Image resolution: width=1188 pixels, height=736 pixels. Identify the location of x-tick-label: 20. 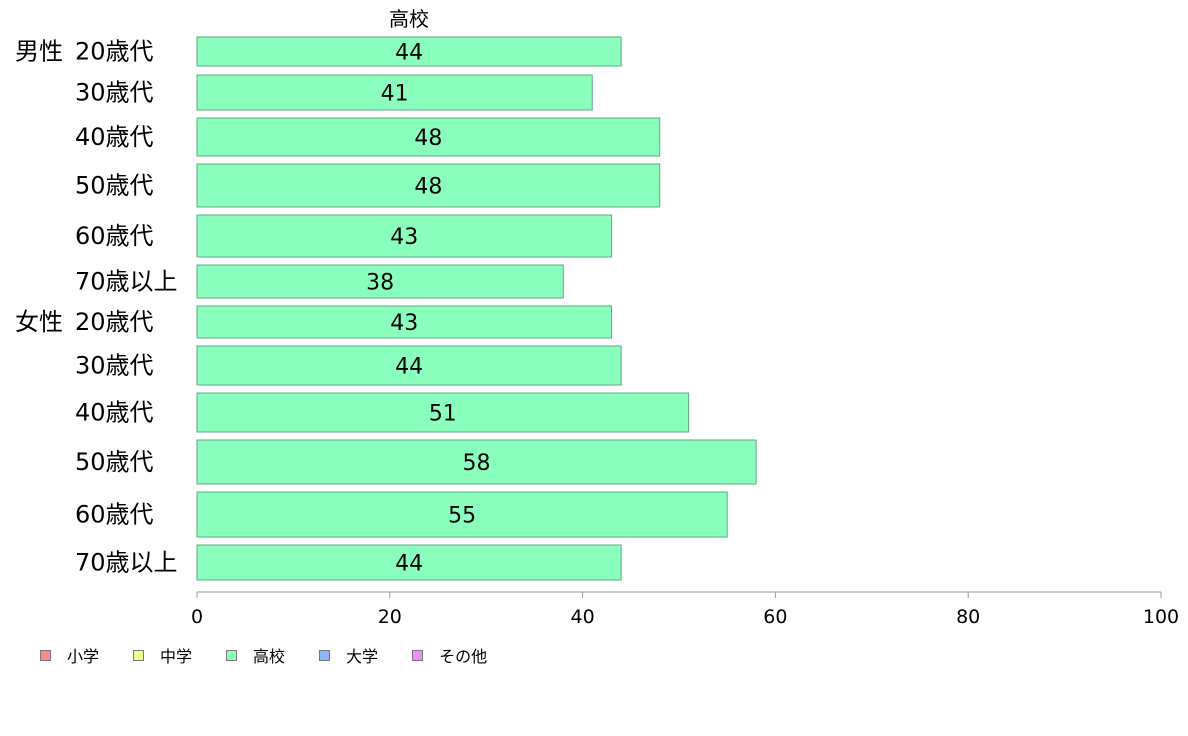
(390, 617).